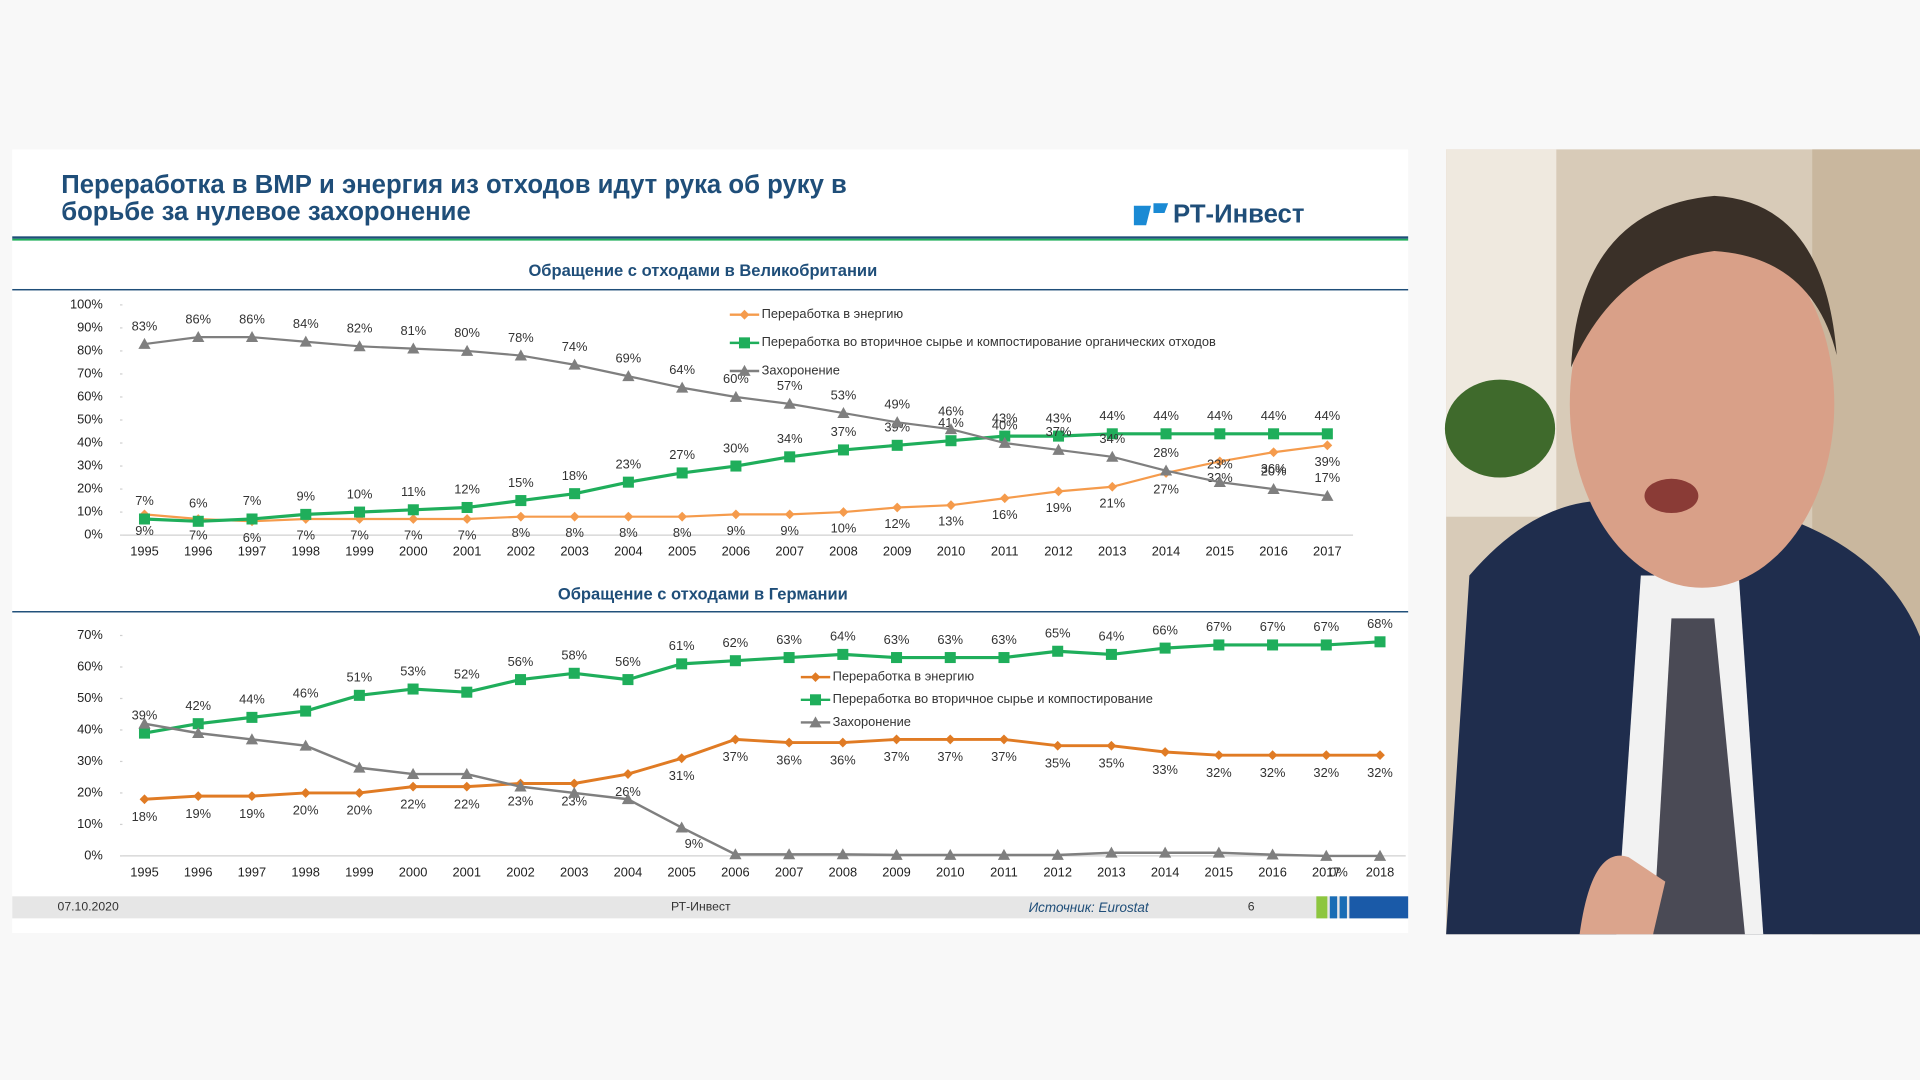 This screenshot has width=1920, height=1080. Describe the element at coordinates (90, 760) in the screenshot. I see `y-tick-label: 30%` at that location.